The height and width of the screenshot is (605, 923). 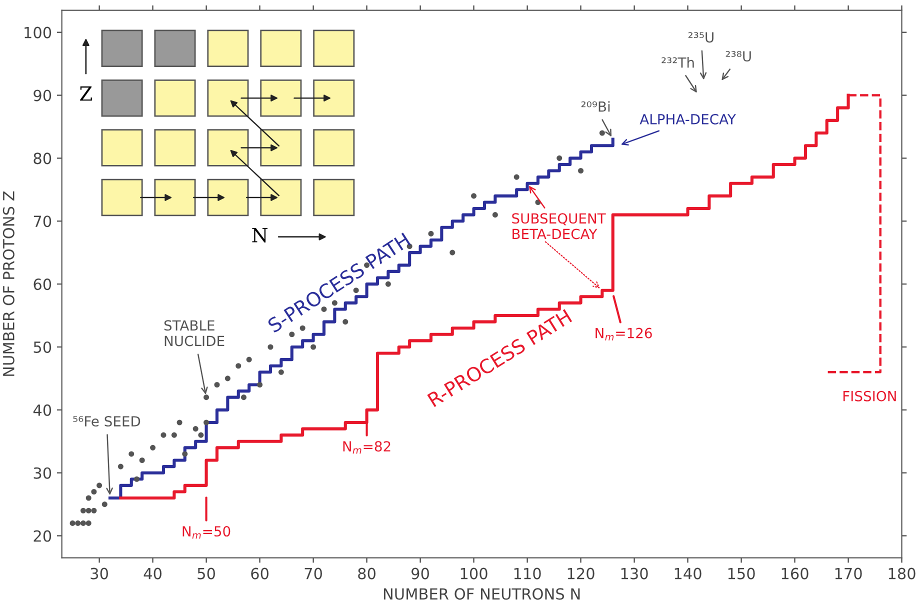 What do you see at coordinates (688, 574) in the screenshot?
I see `x-tick-label: 140` at bounding box center [688, 574].